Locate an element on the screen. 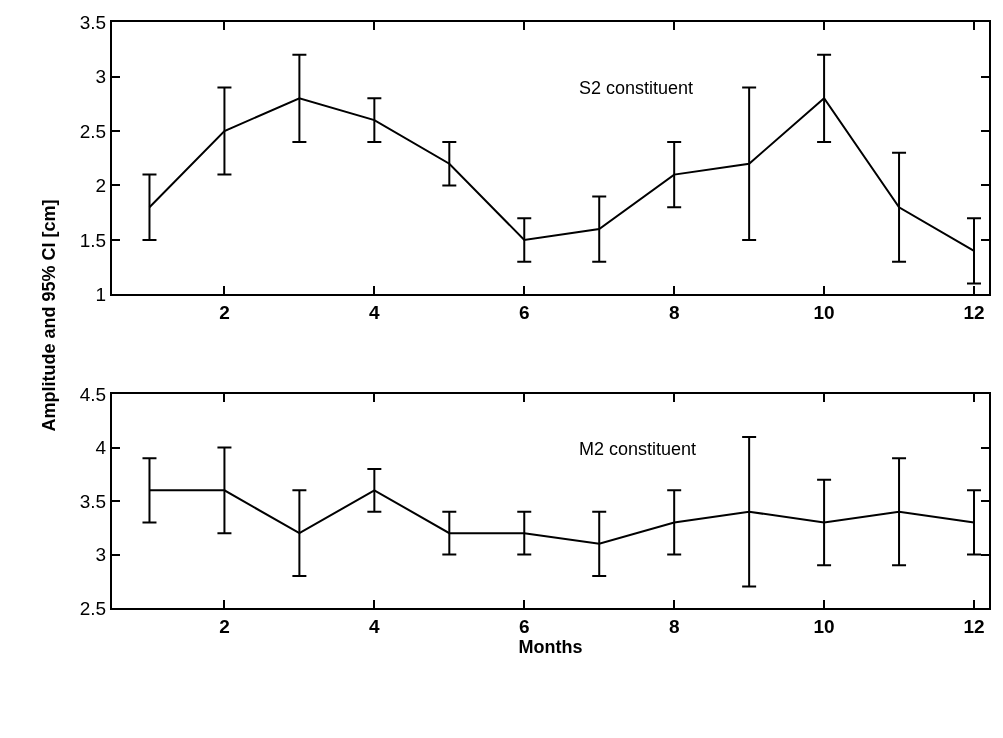 This screenshot has height=738, width=1003. y-axis-title: Amplitude and 95% CI [cm] is located at coordinates (49, 315).